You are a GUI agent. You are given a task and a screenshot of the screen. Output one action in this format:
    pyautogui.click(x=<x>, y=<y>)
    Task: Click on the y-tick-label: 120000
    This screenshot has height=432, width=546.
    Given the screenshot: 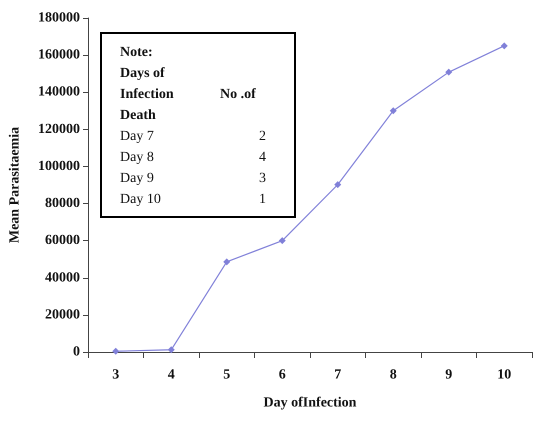 What is the action you would take?
    pyautogui.click(x=59, y=129)
    